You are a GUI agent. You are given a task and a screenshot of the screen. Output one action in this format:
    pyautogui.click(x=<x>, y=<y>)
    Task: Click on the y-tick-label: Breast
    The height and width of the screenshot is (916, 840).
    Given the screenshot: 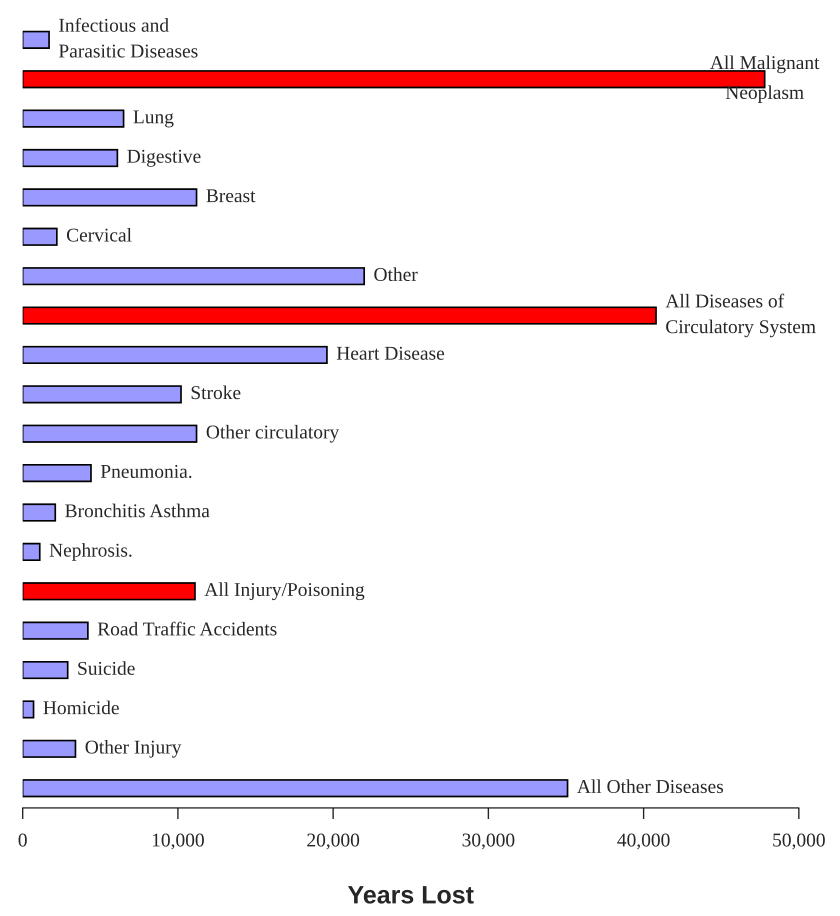 What is the action you would take?
    pyautogui.click(x=231, y=195)
    